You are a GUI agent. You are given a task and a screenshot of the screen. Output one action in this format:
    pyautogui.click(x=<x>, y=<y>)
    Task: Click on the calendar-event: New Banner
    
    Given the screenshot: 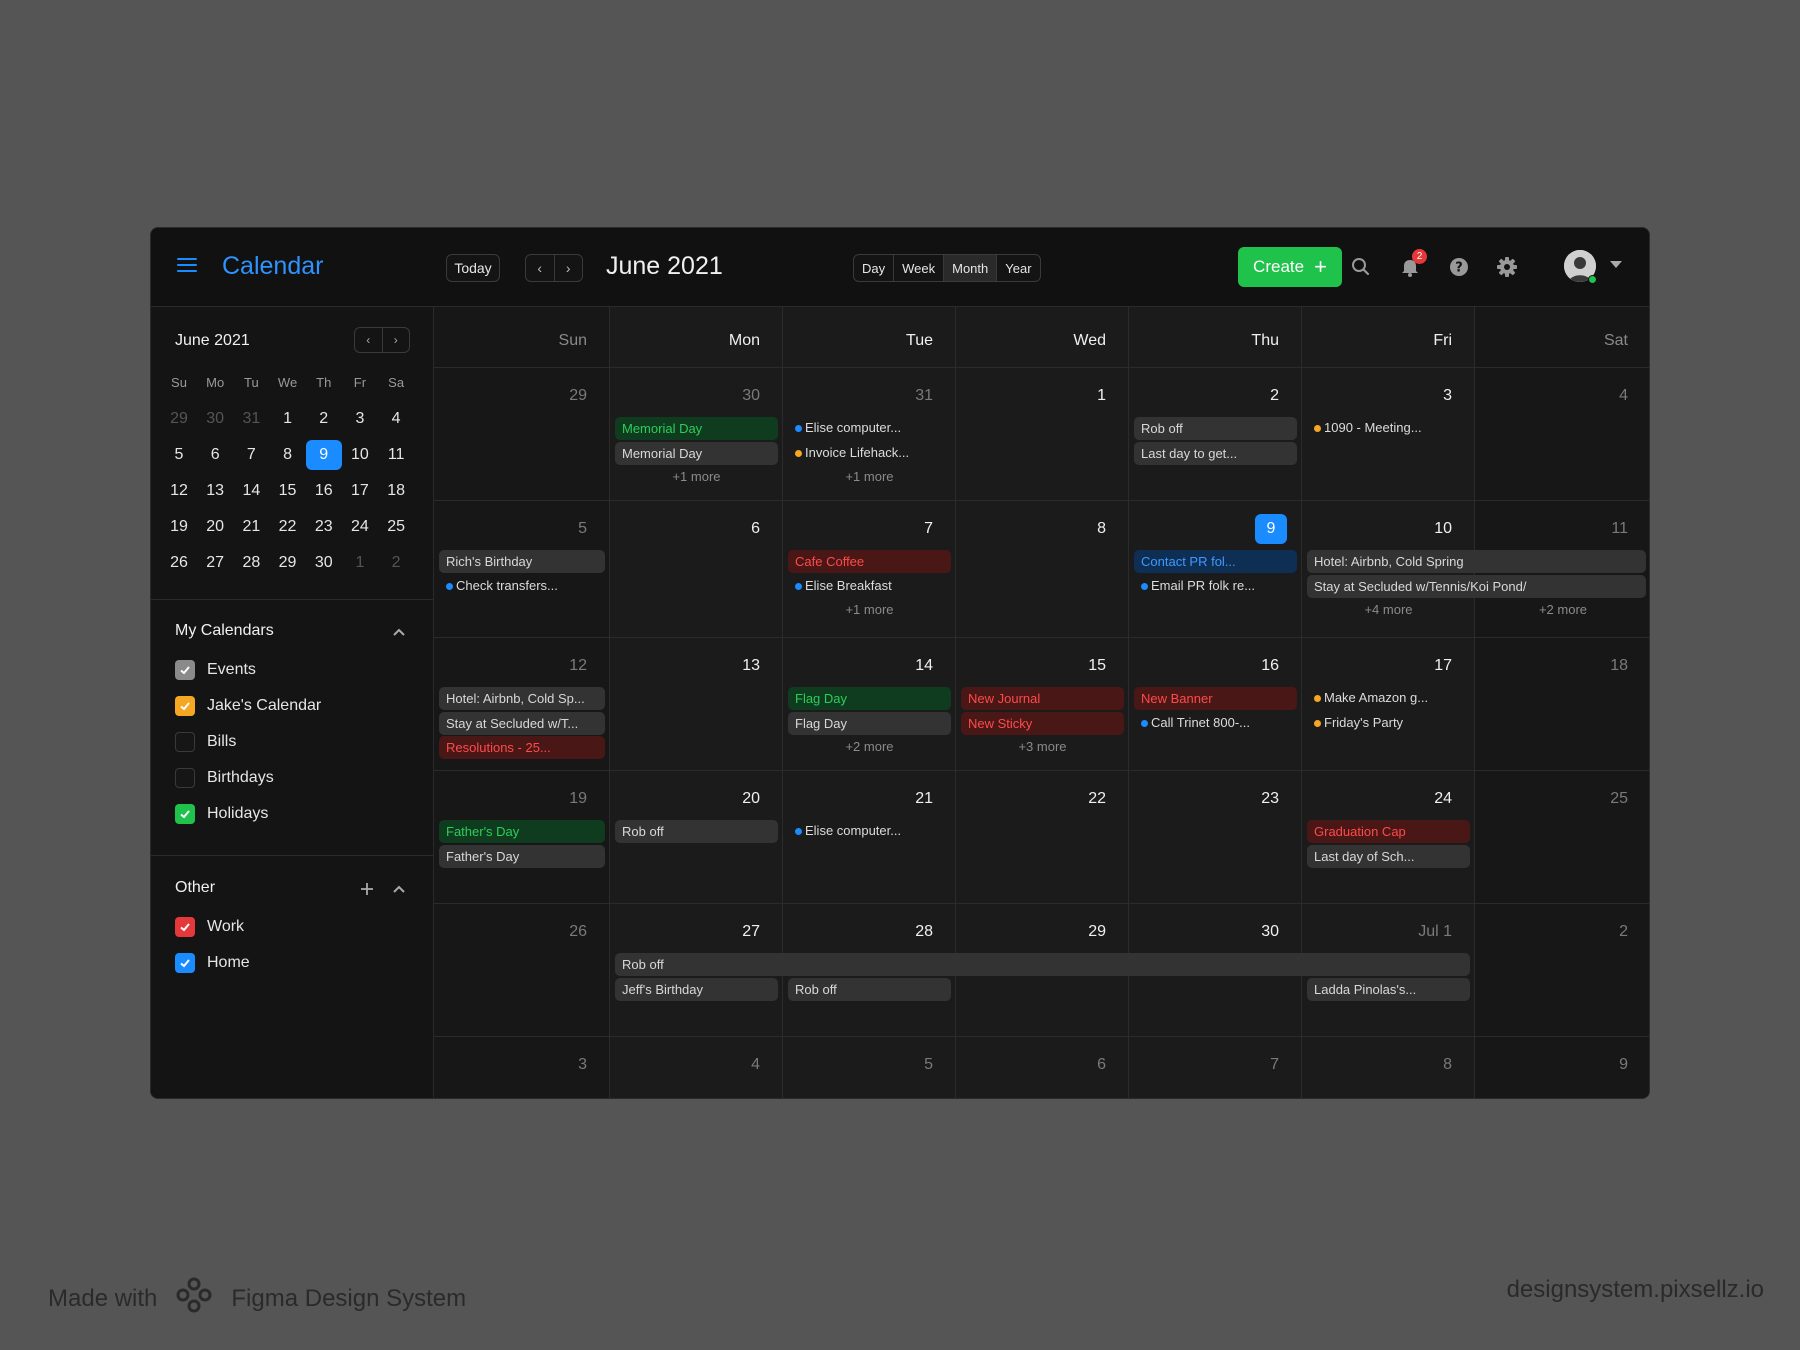 What is the action you would take?
    pyautogui.click(x=1215, y=698)
    